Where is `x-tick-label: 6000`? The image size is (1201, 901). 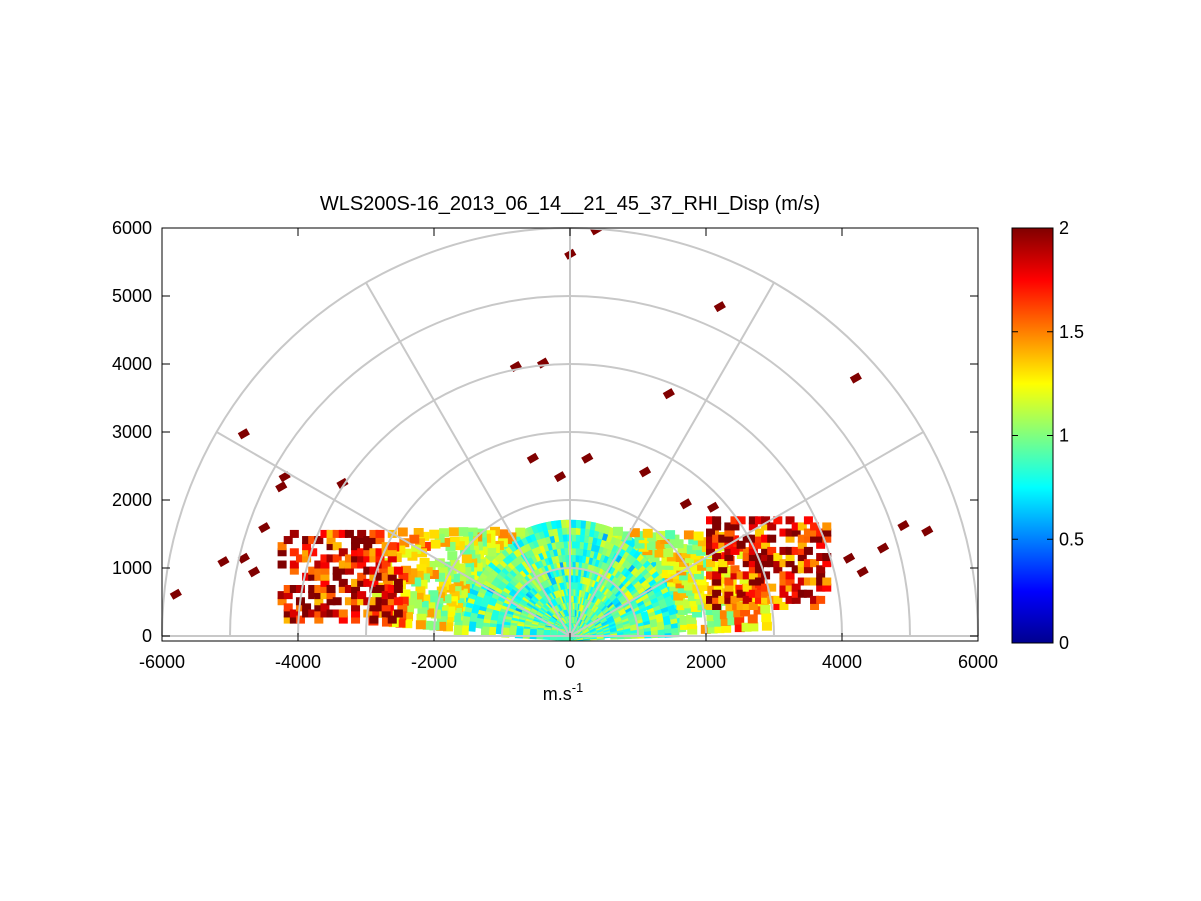
x-tick-label: 6000 is located at coordinates (978, 662).